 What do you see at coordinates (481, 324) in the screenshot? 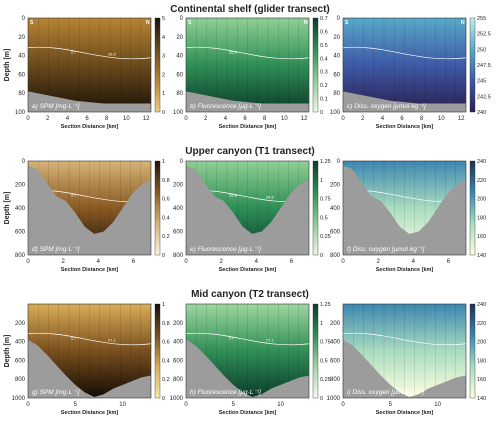
I see `colorbar-tick-label: 220` at bounding box center [481, 324].